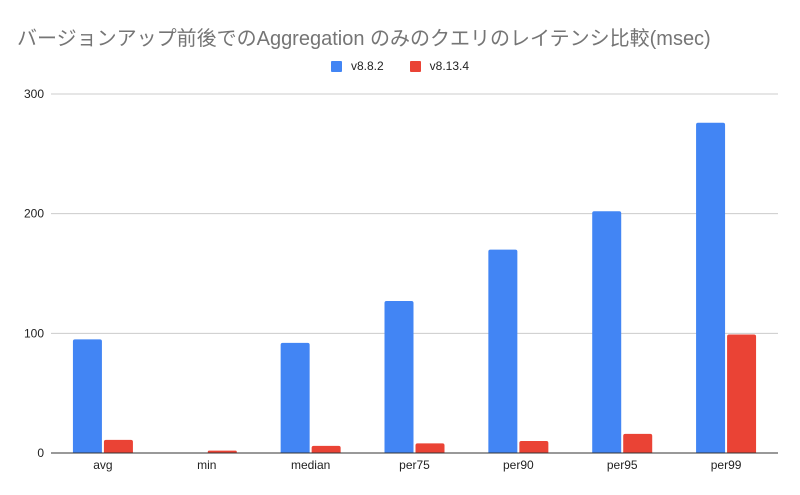 This screenshot has height=495, width=800. Describe the element at coordinates (295, 397) in the screenshot. I see `bar-v8-8-2-median` at that location.